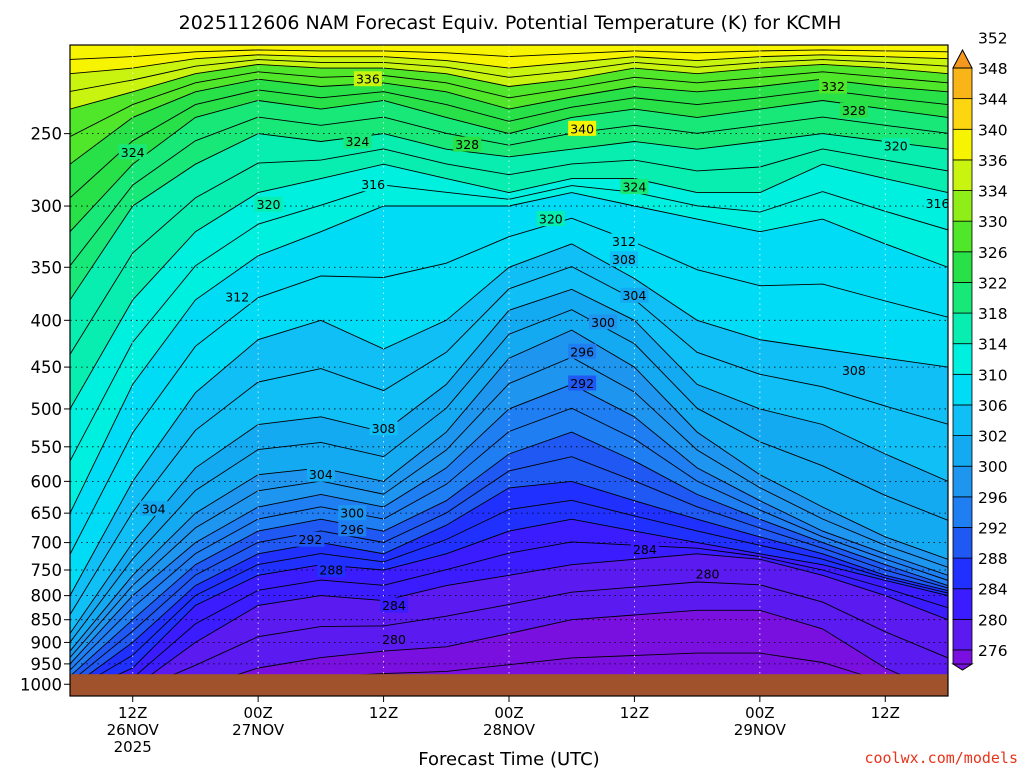  I want to click on y-tick-label: 600, so click(47, 481).